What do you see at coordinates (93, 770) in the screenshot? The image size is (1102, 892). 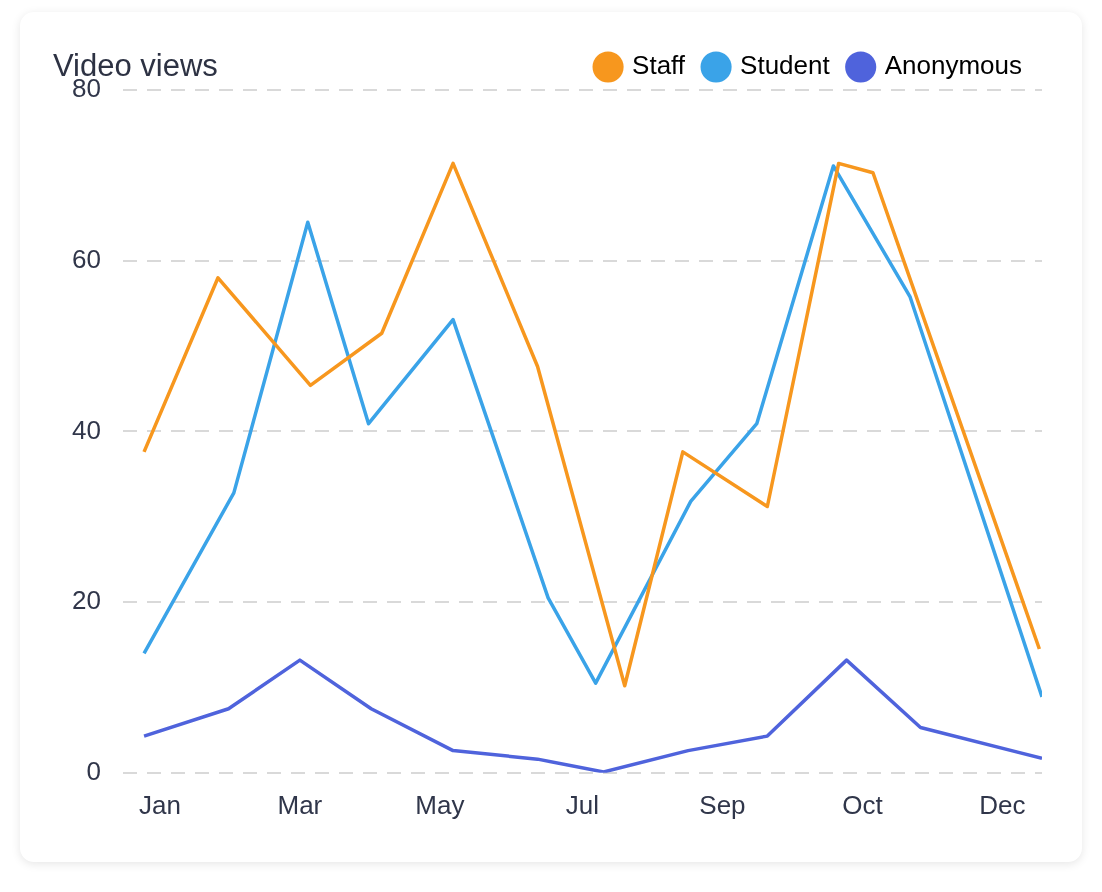 I see `y-tick-label: 0` at bounding box center [93, 770].